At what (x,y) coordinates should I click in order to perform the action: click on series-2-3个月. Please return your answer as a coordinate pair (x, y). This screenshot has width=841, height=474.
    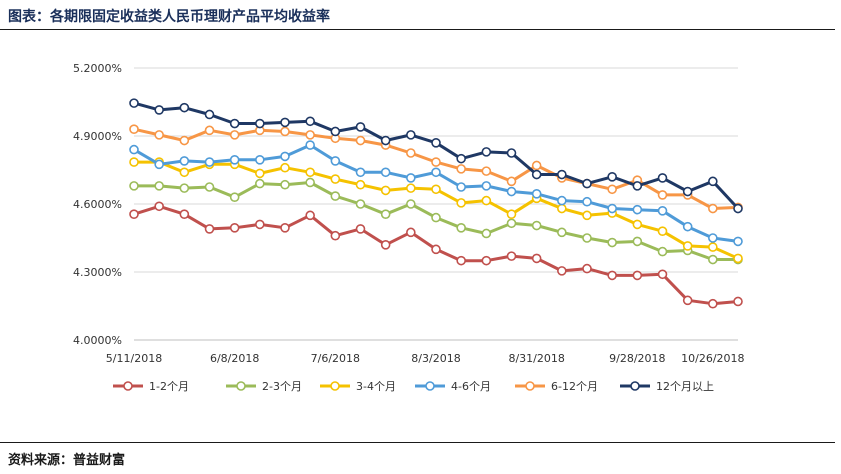
    Looking at the image, I should click on (436, 221).